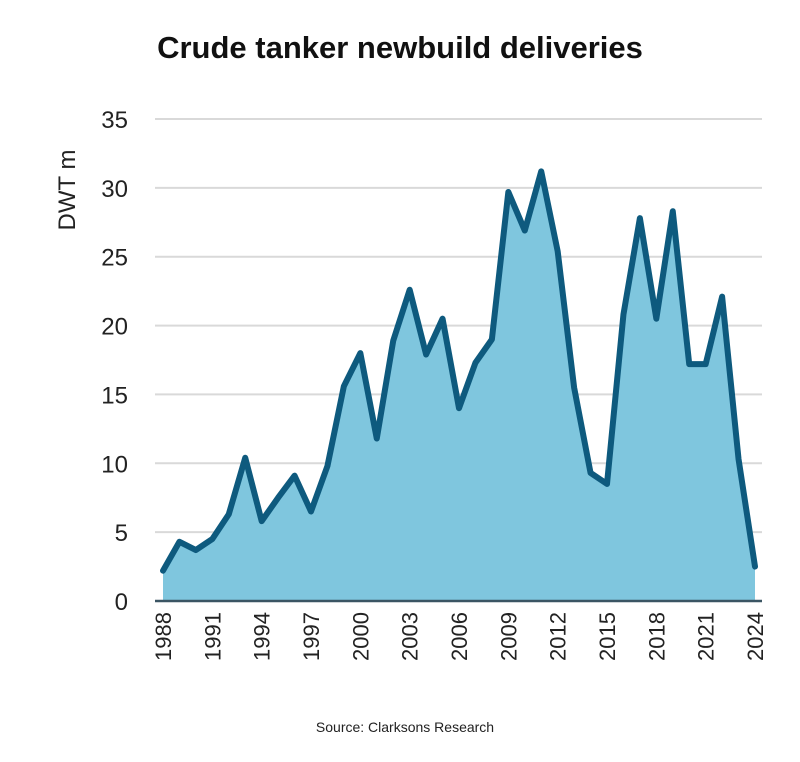  Describe the element at coordinates (114, 189) in the screenshot. I see `y-tick-label: 30` at that location.